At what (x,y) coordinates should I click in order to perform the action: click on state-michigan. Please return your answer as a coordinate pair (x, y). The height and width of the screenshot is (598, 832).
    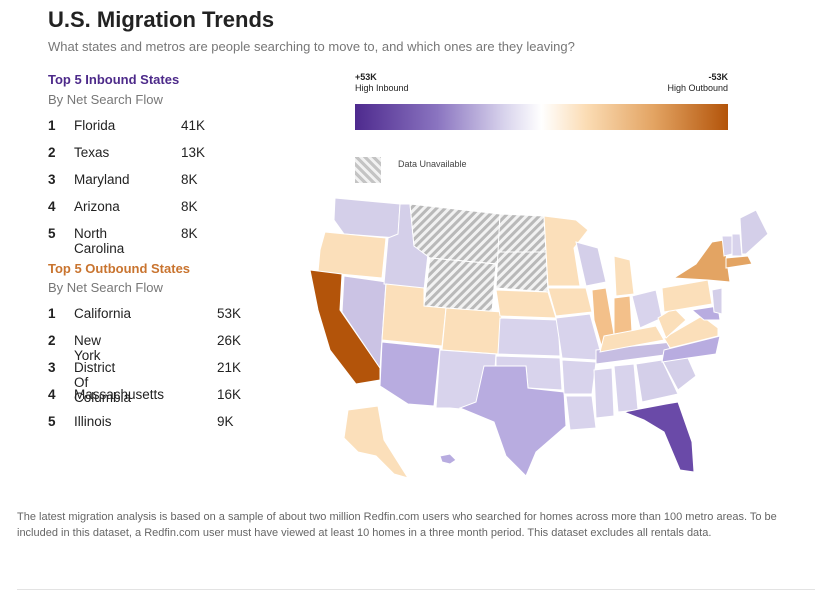
    Looking at the image, I should click on (624, 276).